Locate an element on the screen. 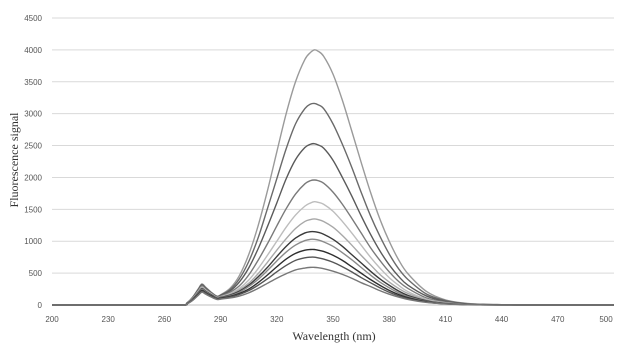  x-axis-ticks: 200 230 260 290 320 350 380 410 440 470 500 is located at coordinates (329, 319).